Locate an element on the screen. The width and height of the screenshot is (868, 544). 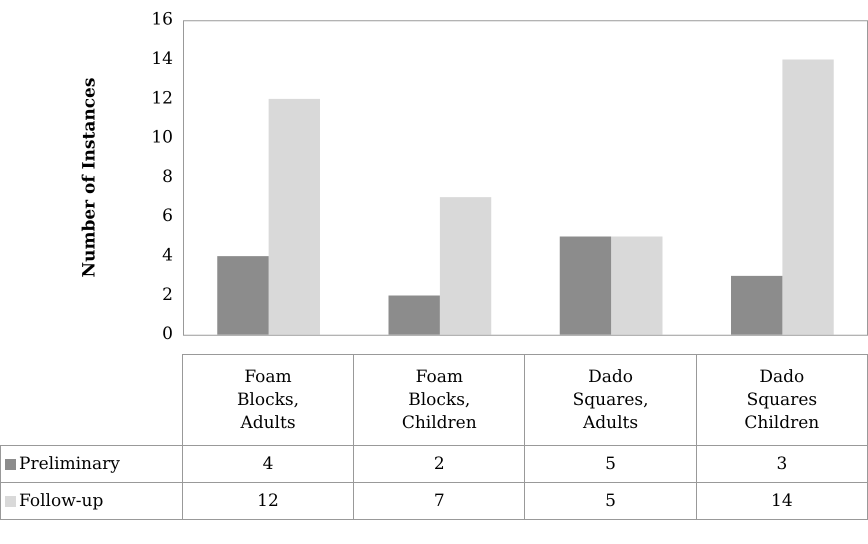
x-tick-label: Foam Blocks, Adults is located at coordinates (268, 400).